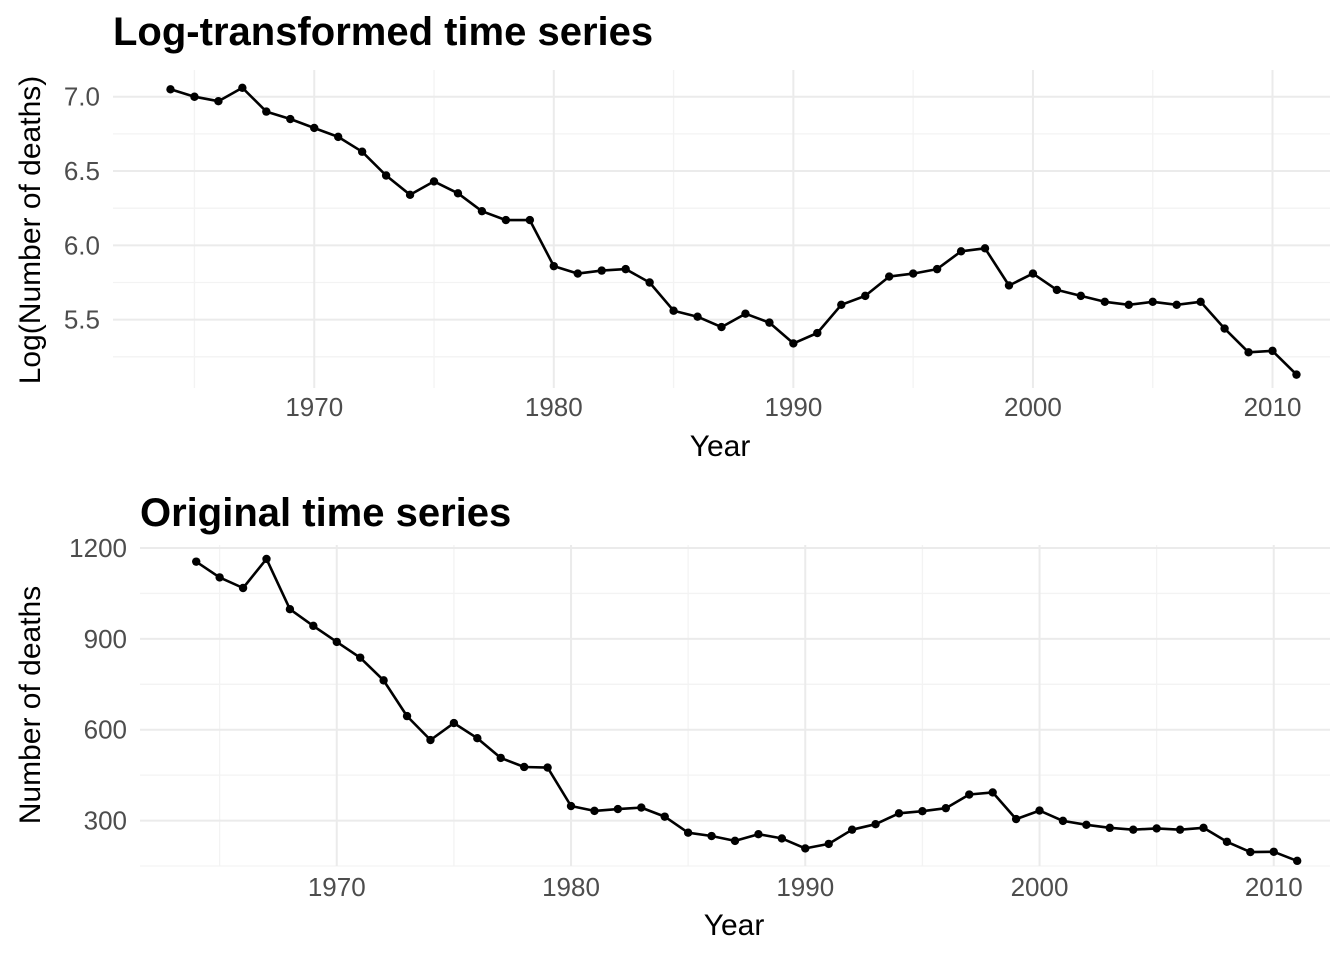  I want to click on y-tick-label: 7.0, so click(82, 97).